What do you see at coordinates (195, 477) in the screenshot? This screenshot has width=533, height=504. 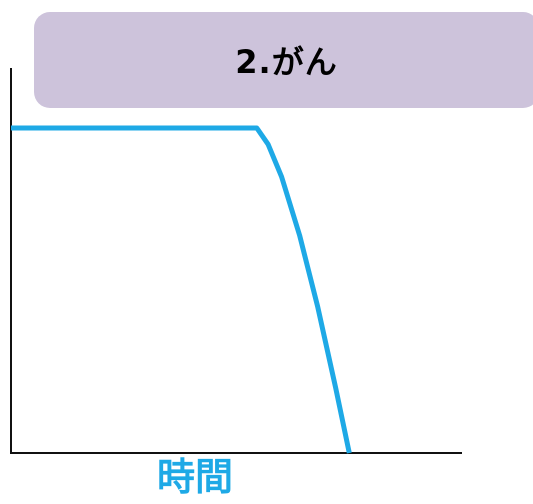 I see `x-axis-label: 時間` at bounding box center [195, 477].